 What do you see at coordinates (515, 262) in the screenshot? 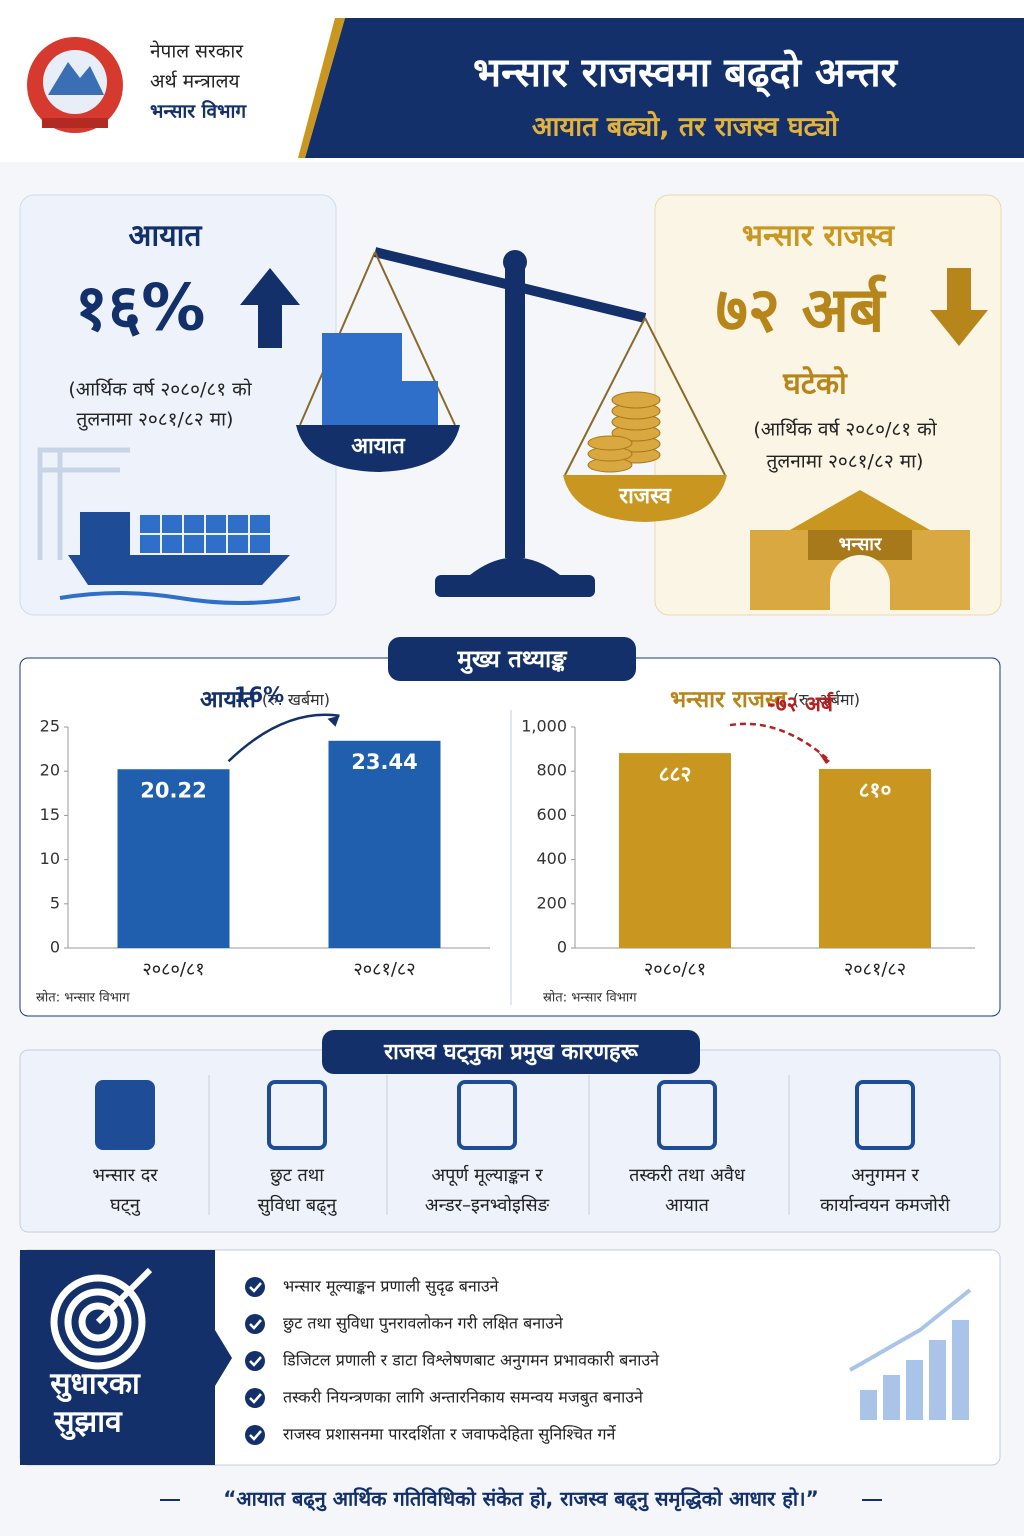
I see `scale-pivot` at bounding box center [515, 262].